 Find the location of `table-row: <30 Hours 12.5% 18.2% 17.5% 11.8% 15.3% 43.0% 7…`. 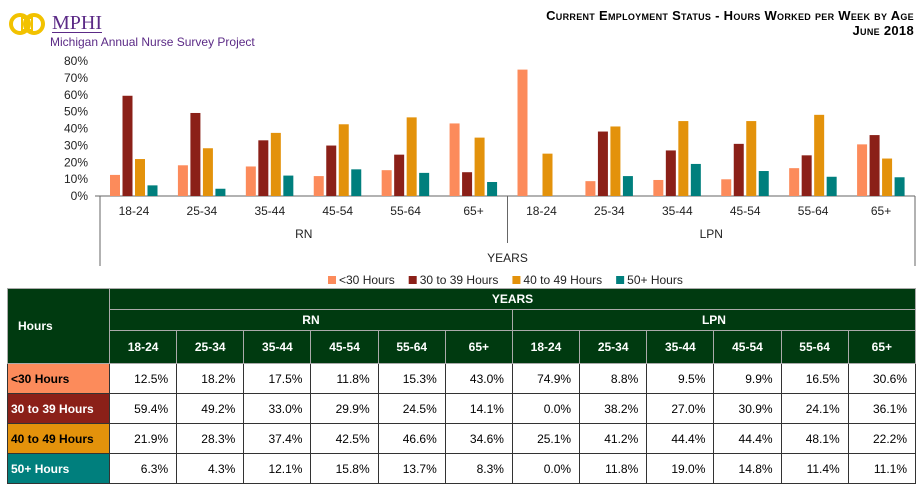

table-row: <30 Hours 12.5% 18.2% 17.5% 11.8% 15.3% 43.0% 7… is located at coordinates (462, 378).